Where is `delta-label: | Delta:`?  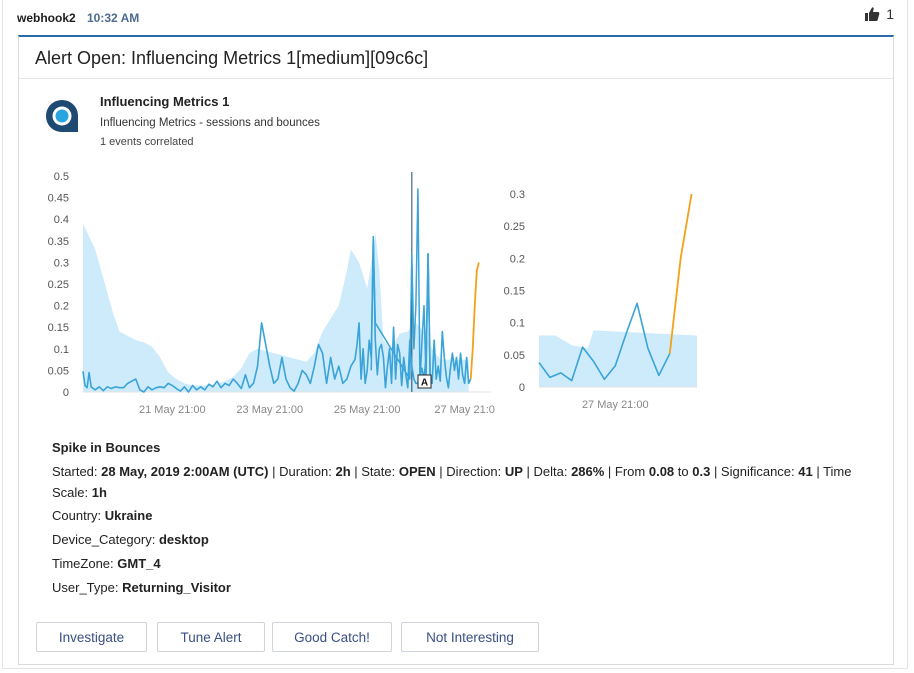 delta-label: | Delta: is located at coordinates (547, 471).